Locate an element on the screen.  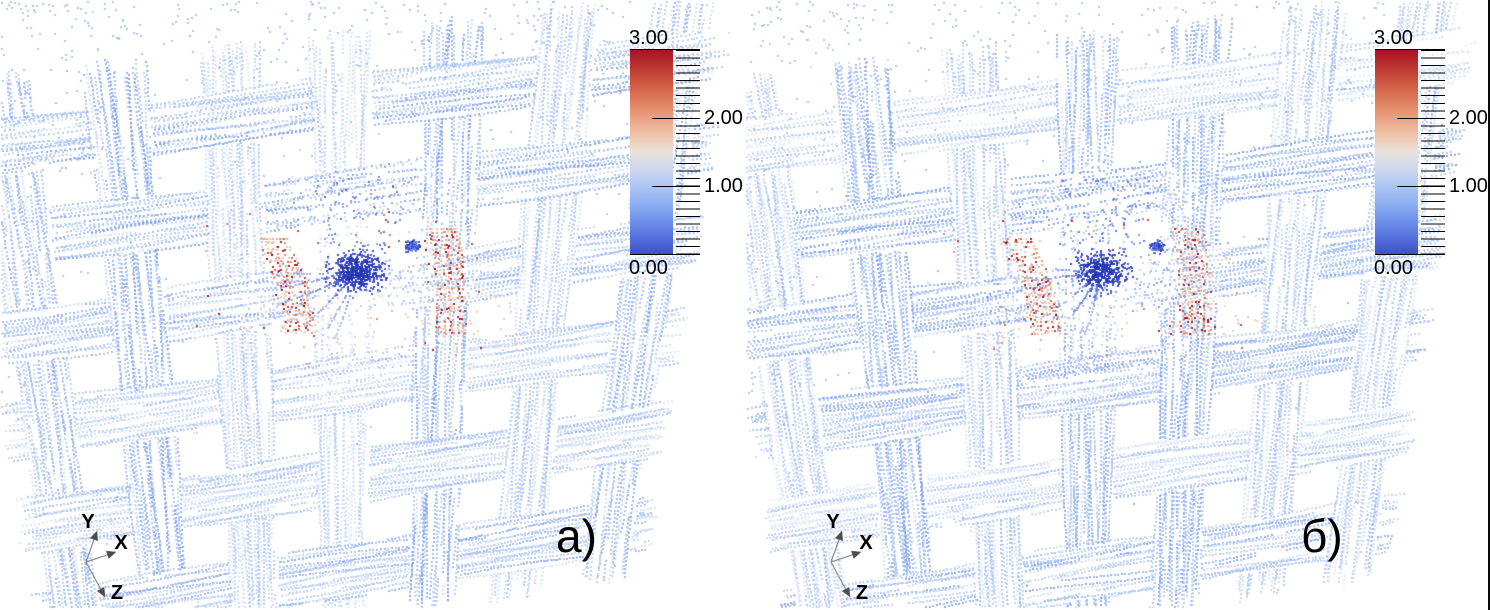
panel-b-caption: б) is located at coordinates (1322, 536).